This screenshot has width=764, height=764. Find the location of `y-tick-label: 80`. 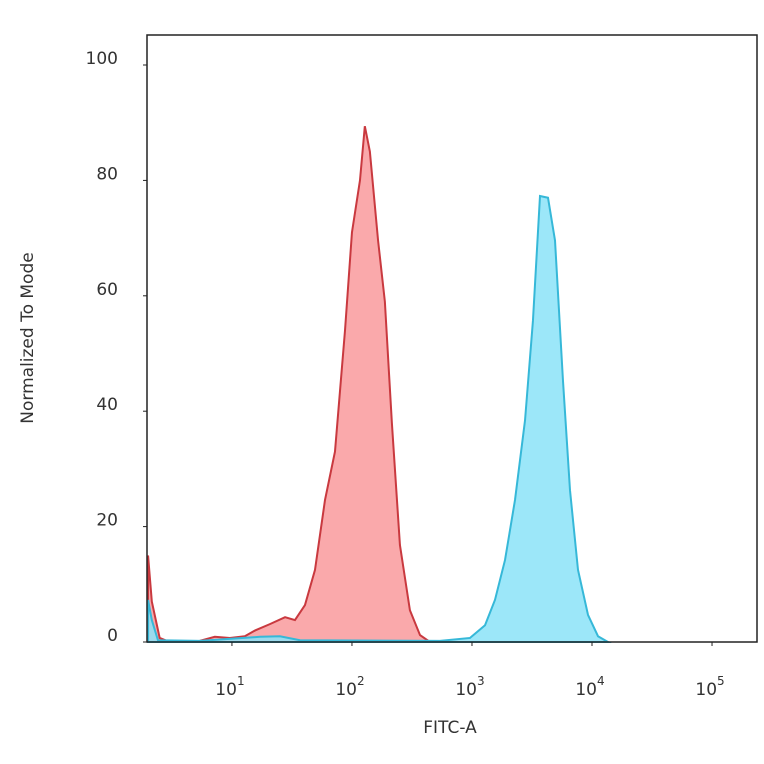

y-tick-label: 80 is located at coordinates (107, 174).